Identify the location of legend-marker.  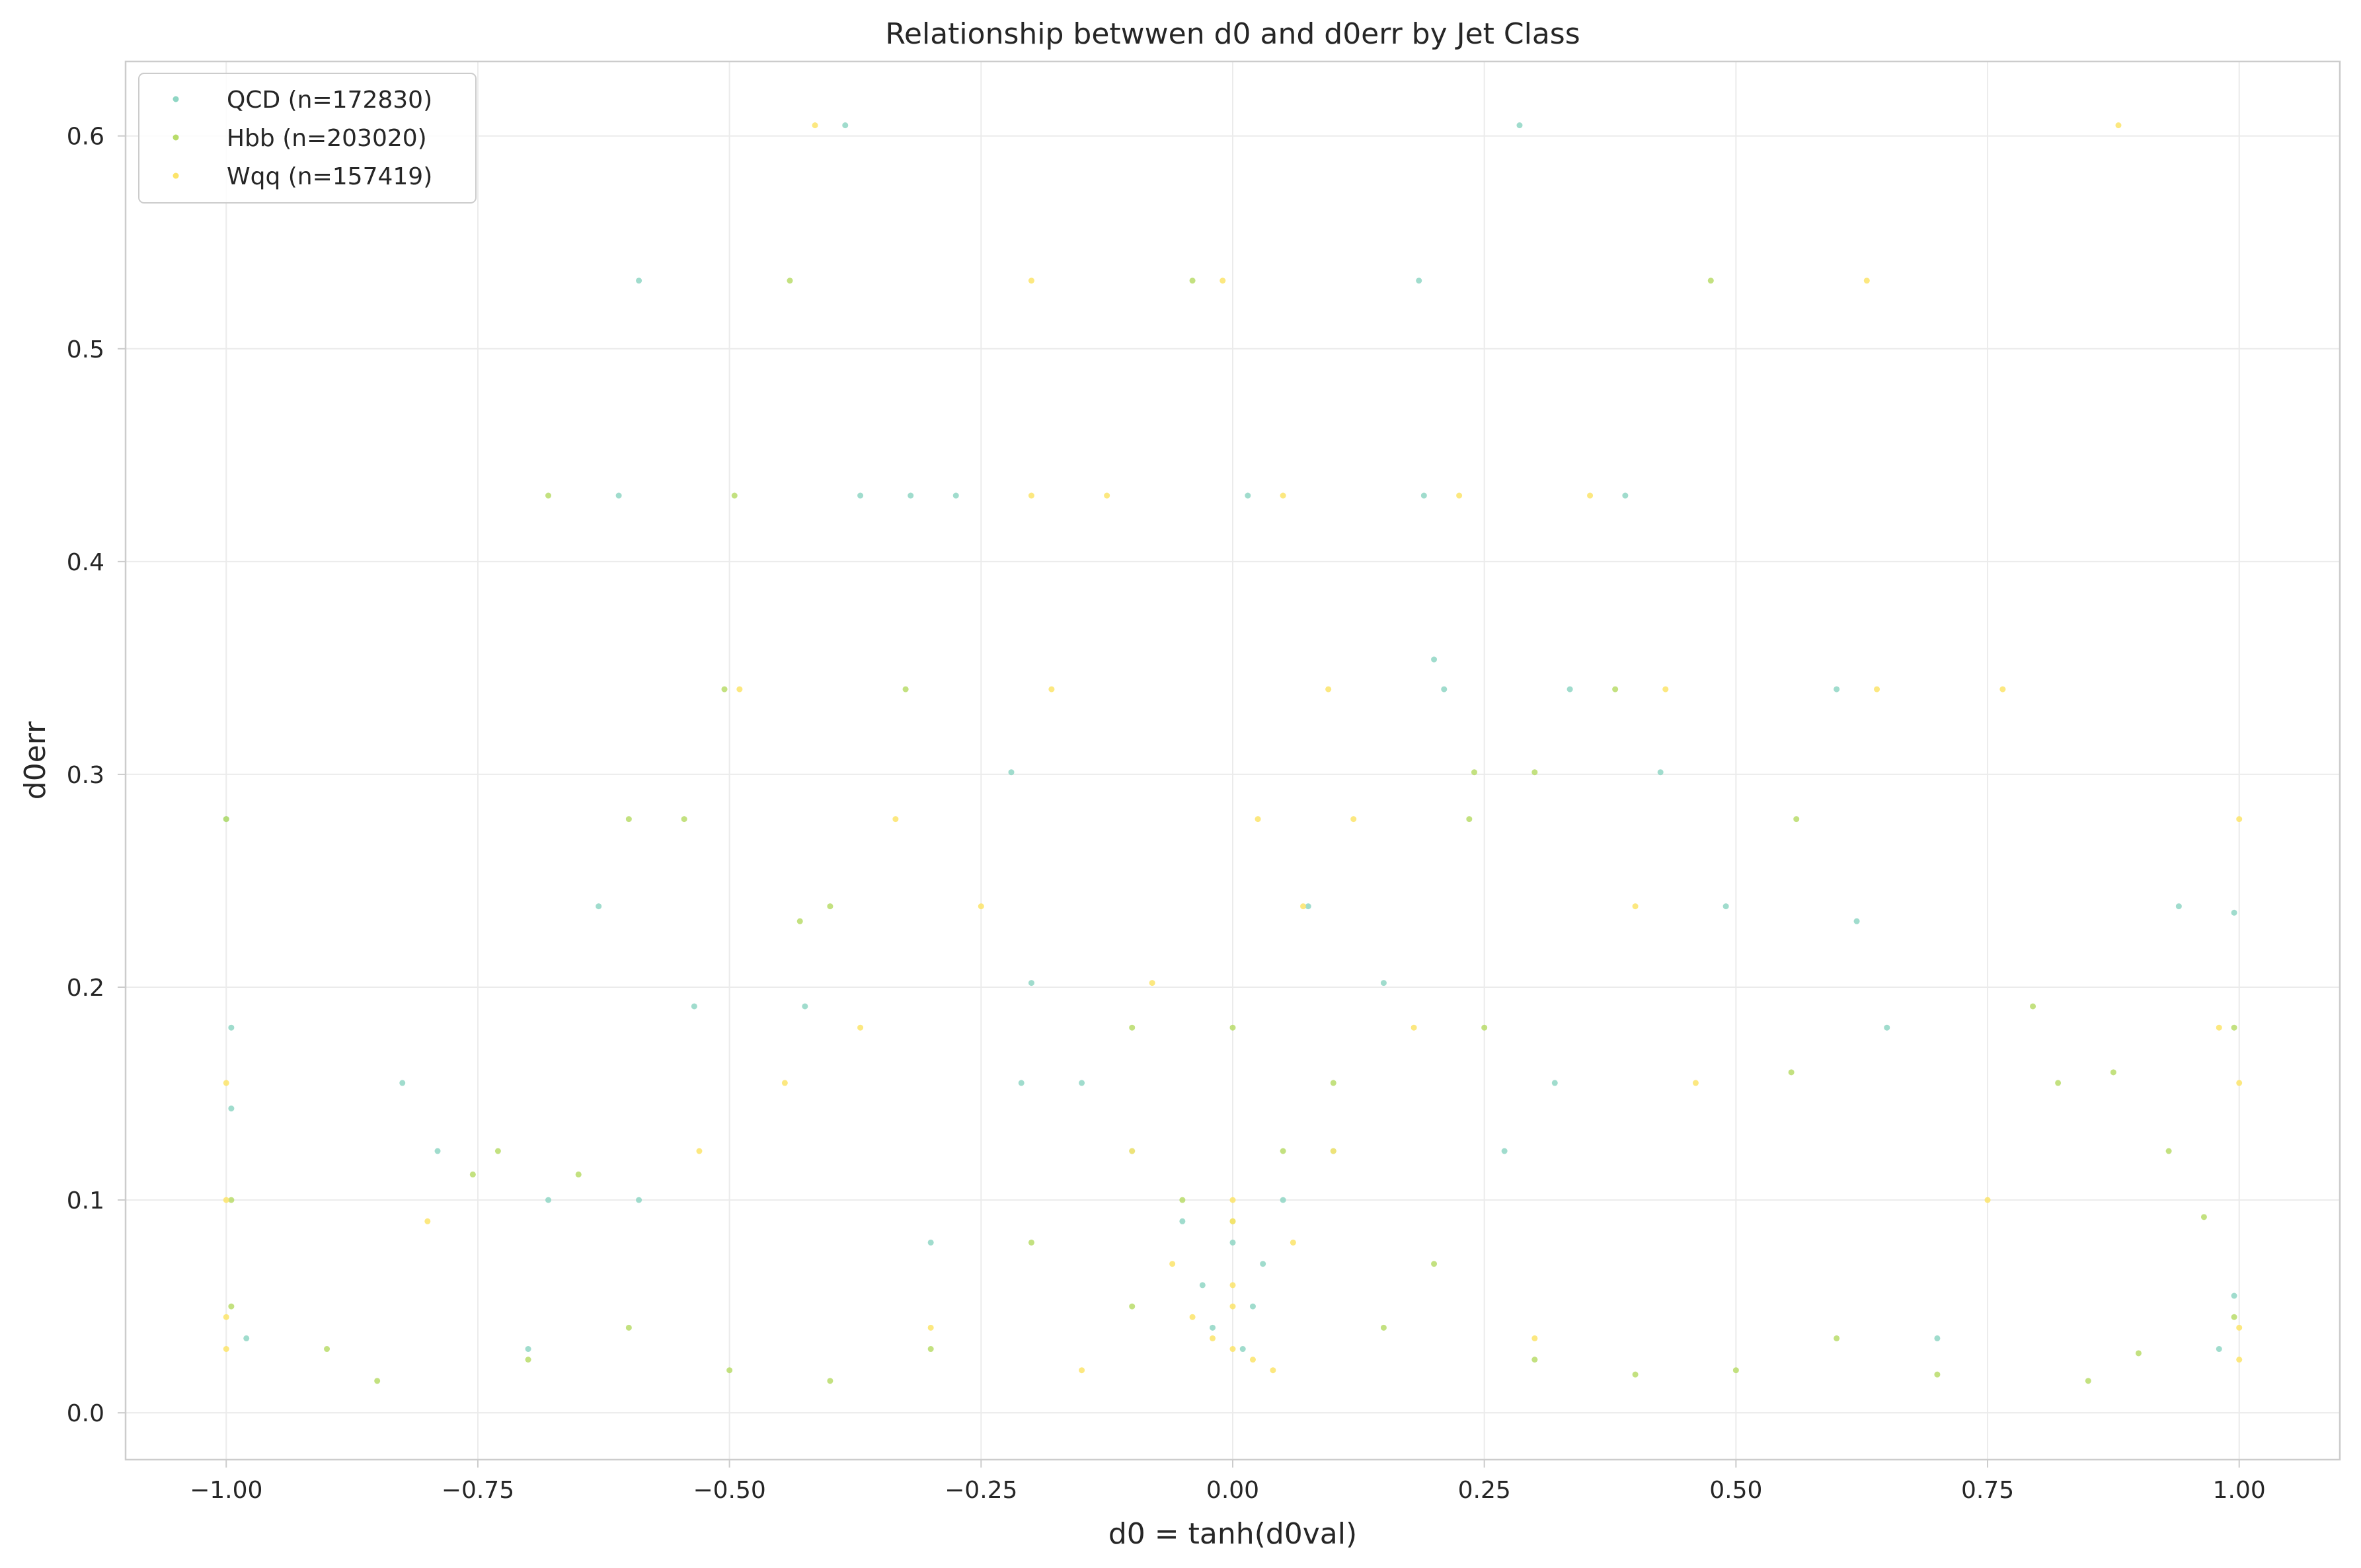
(176, 137).